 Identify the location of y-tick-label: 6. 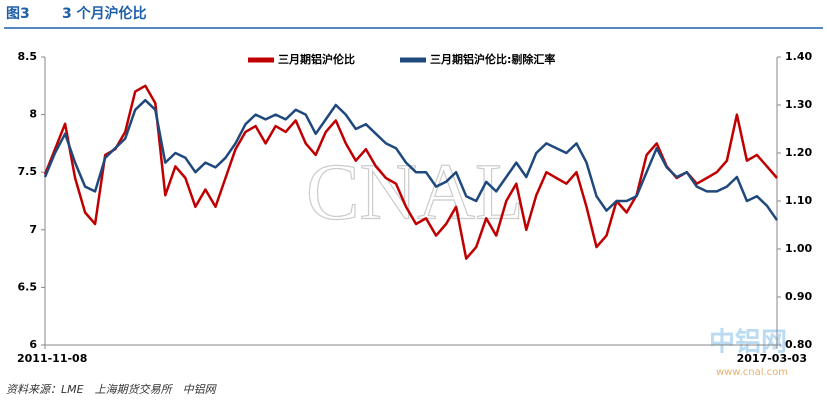
(33, 344).